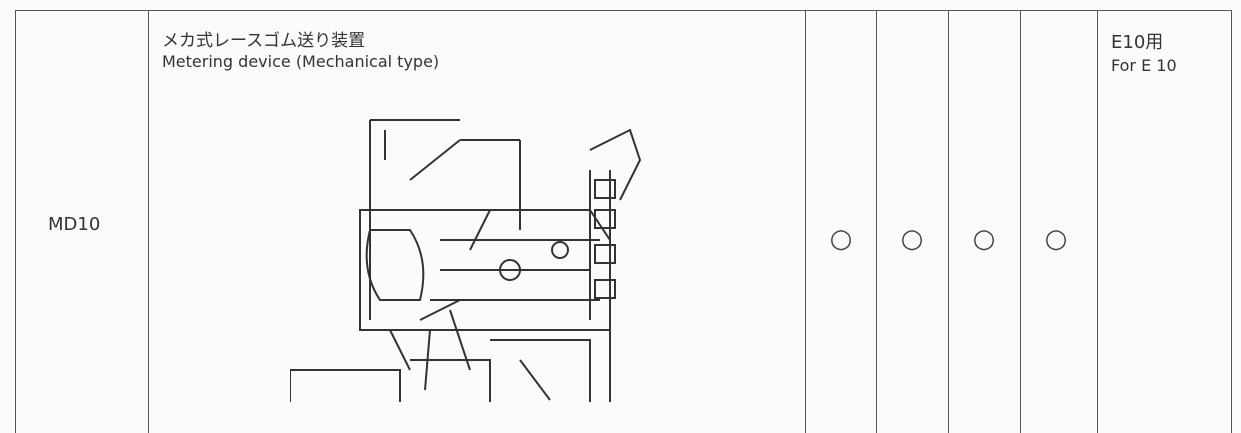 This screenshot has height=433, width=1241. What do you see at coordinates (74, 224) in the screenshot?
I see `code: MD10` at bounding box center [74, 224].